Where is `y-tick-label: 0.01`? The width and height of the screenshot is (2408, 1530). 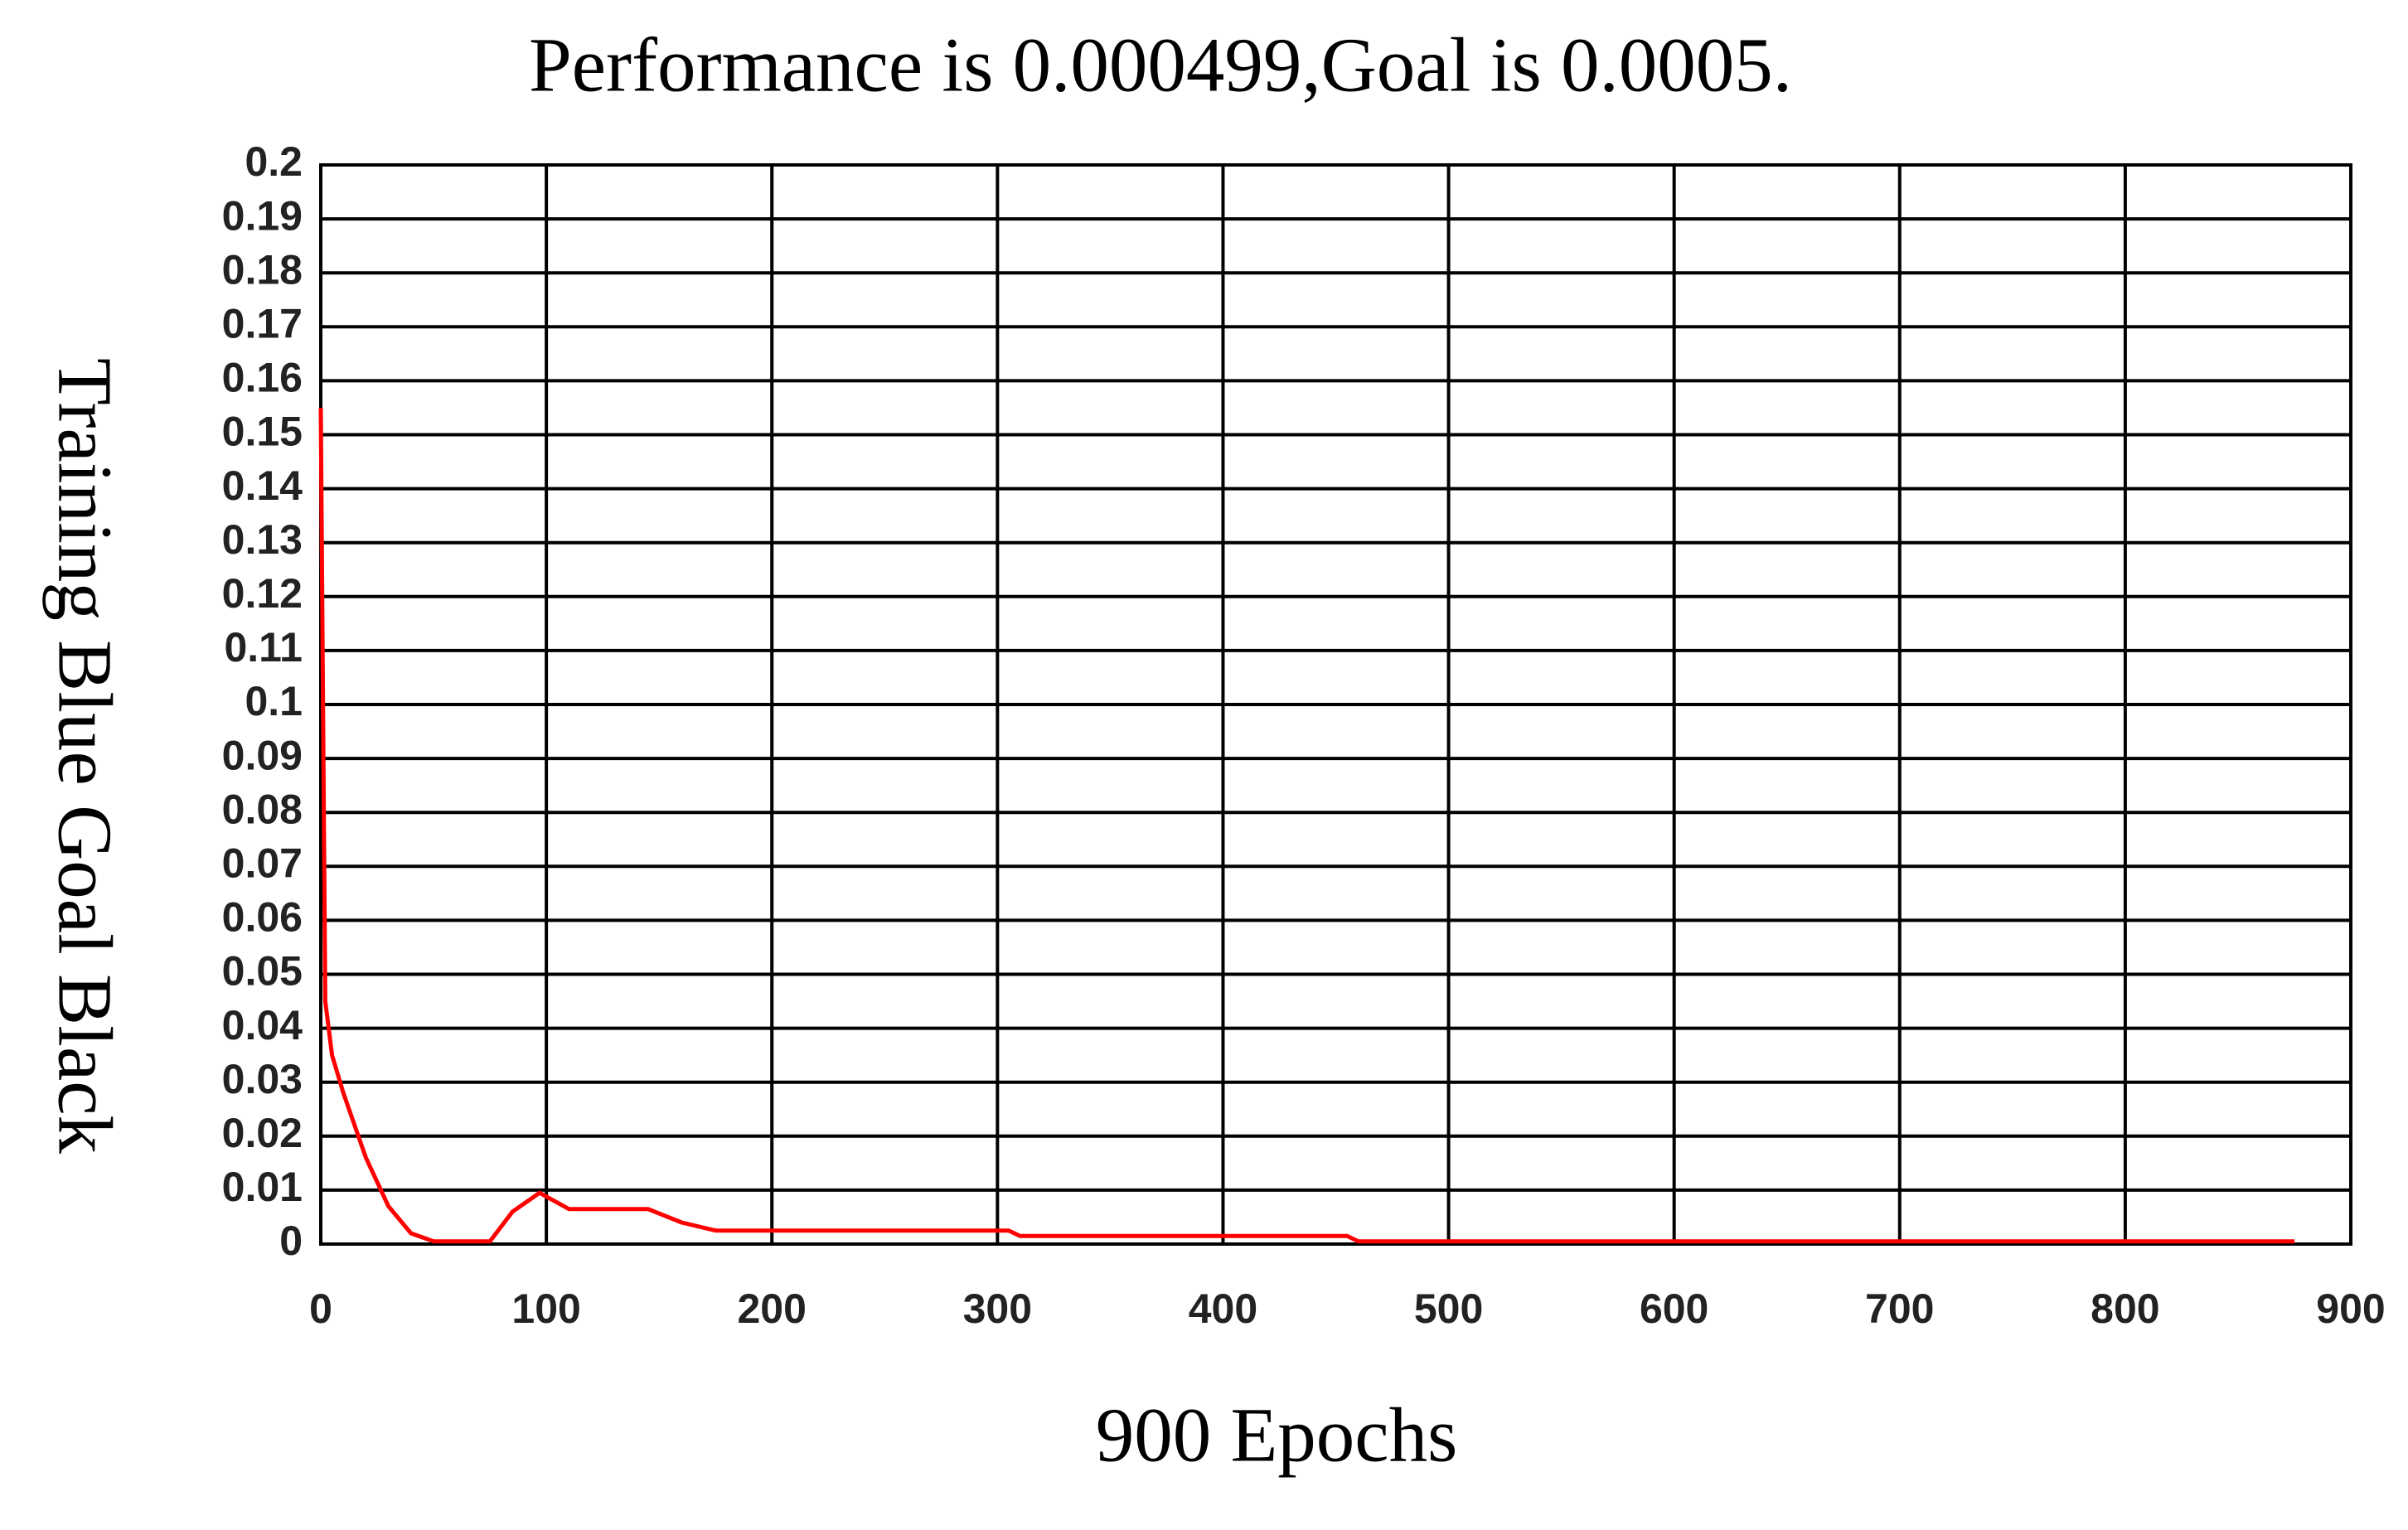
y-tick-label: 0.01 is located at coordinates (262, 1187).